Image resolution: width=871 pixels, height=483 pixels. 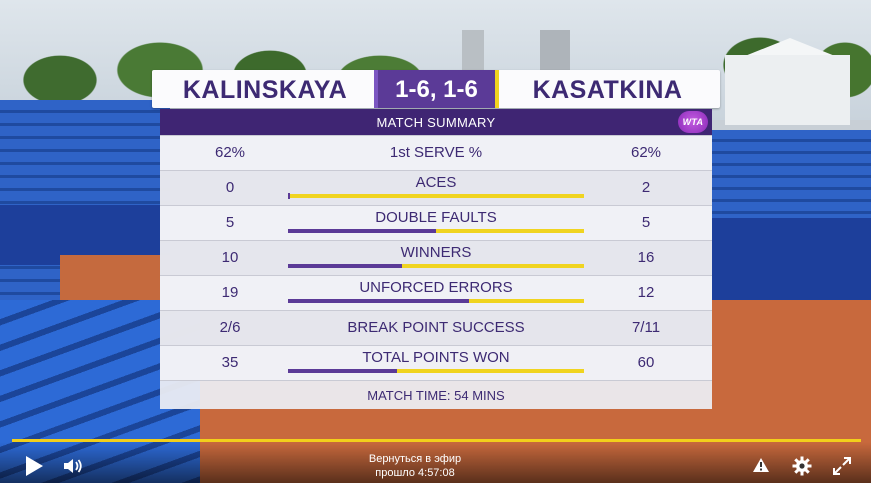 What do you see at coordinates (230, 327) in the screenshot?
I see `stat-left-value: 2/6` at bounding box center [230, 327].